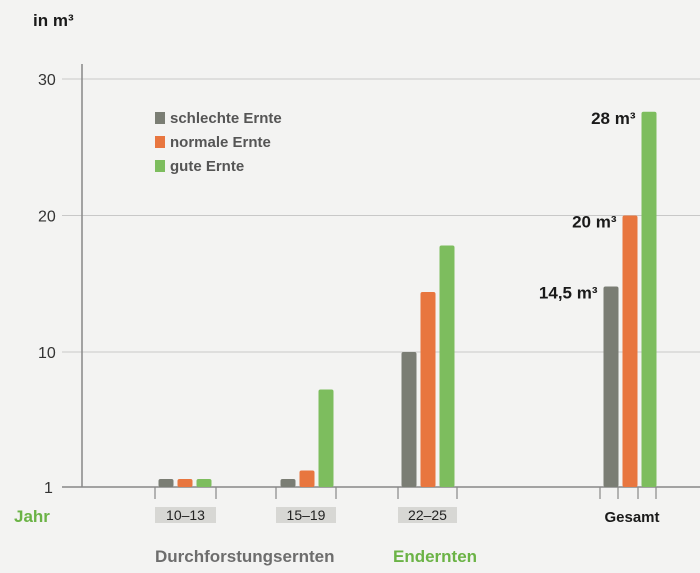 Image resolution: width=700 pixels, height=573 pixels. I want to click on value-label-2: 20 m³, so click(594, 222).